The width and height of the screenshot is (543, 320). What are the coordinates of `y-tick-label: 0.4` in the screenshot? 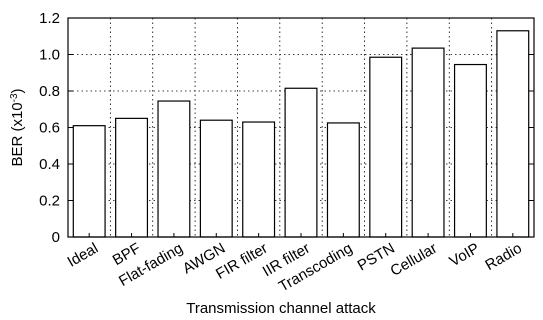 It's located at (49, 164).